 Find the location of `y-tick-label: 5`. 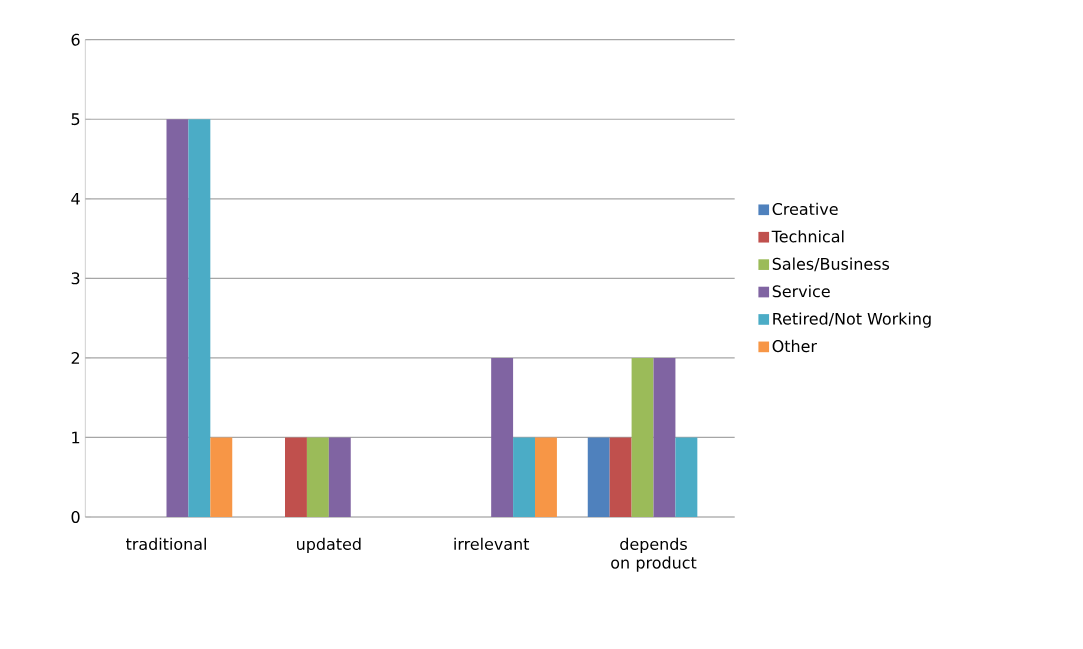

y-tick-label: 5 is located at coordinates (75, 119).